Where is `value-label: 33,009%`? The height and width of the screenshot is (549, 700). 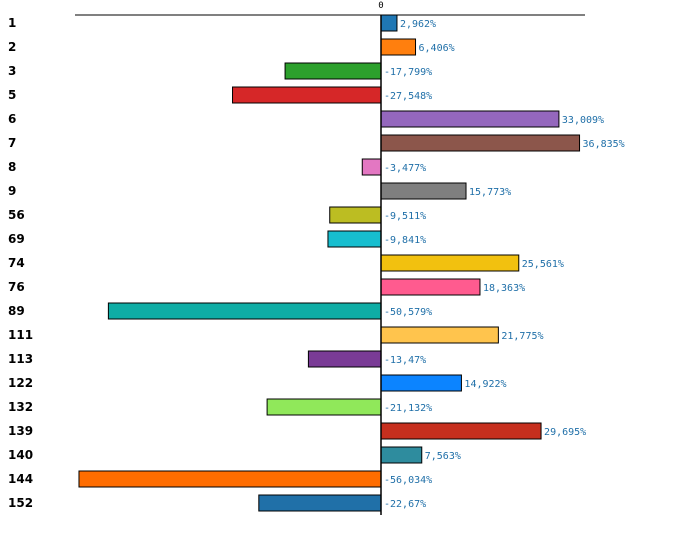 value-label: 33,009% is located at coordinates (583, 120).